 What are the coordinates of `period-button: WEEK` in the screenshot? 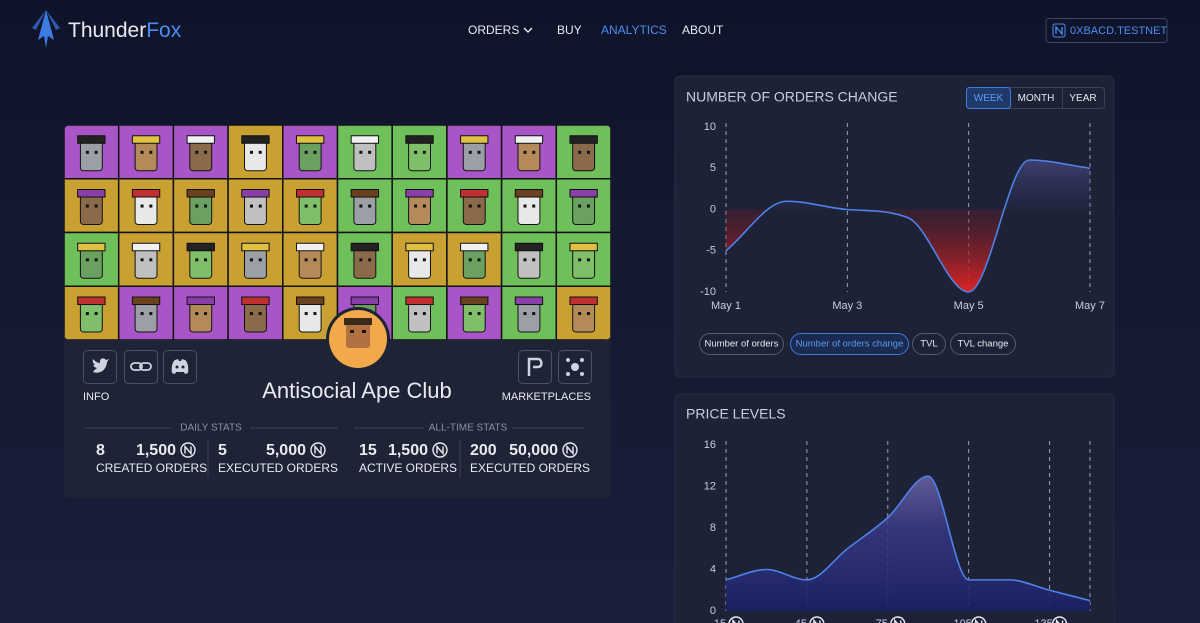 It's located at (989, 98).